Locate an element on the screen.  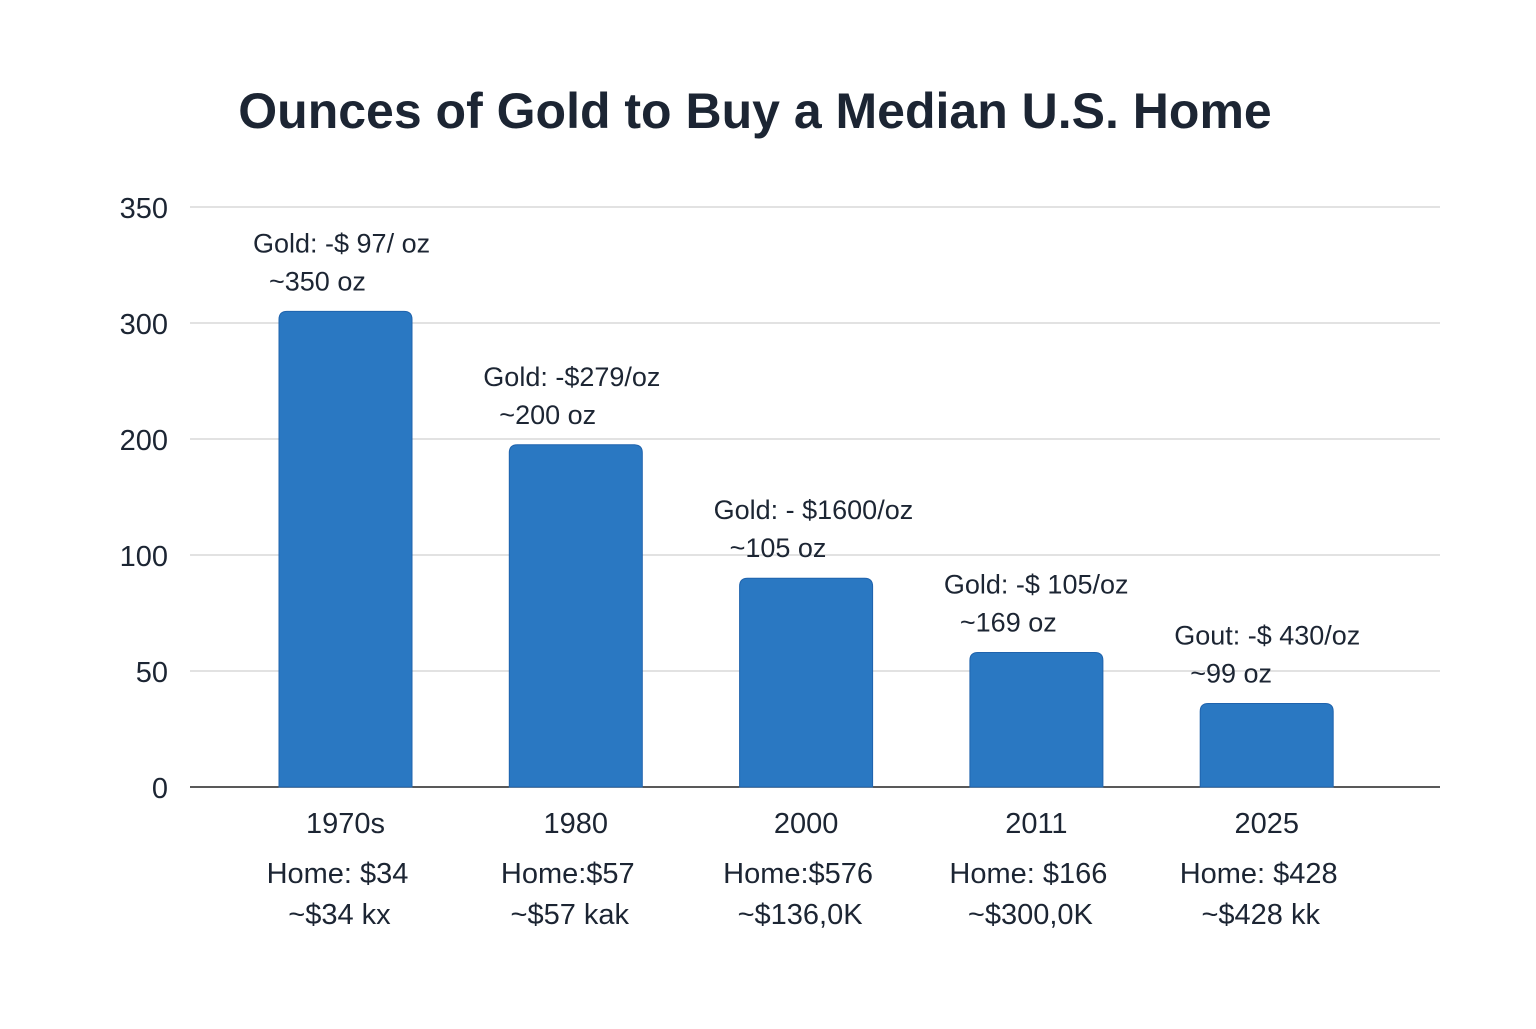
x-category-label: 2025 is located at coordinates (1266, 824).